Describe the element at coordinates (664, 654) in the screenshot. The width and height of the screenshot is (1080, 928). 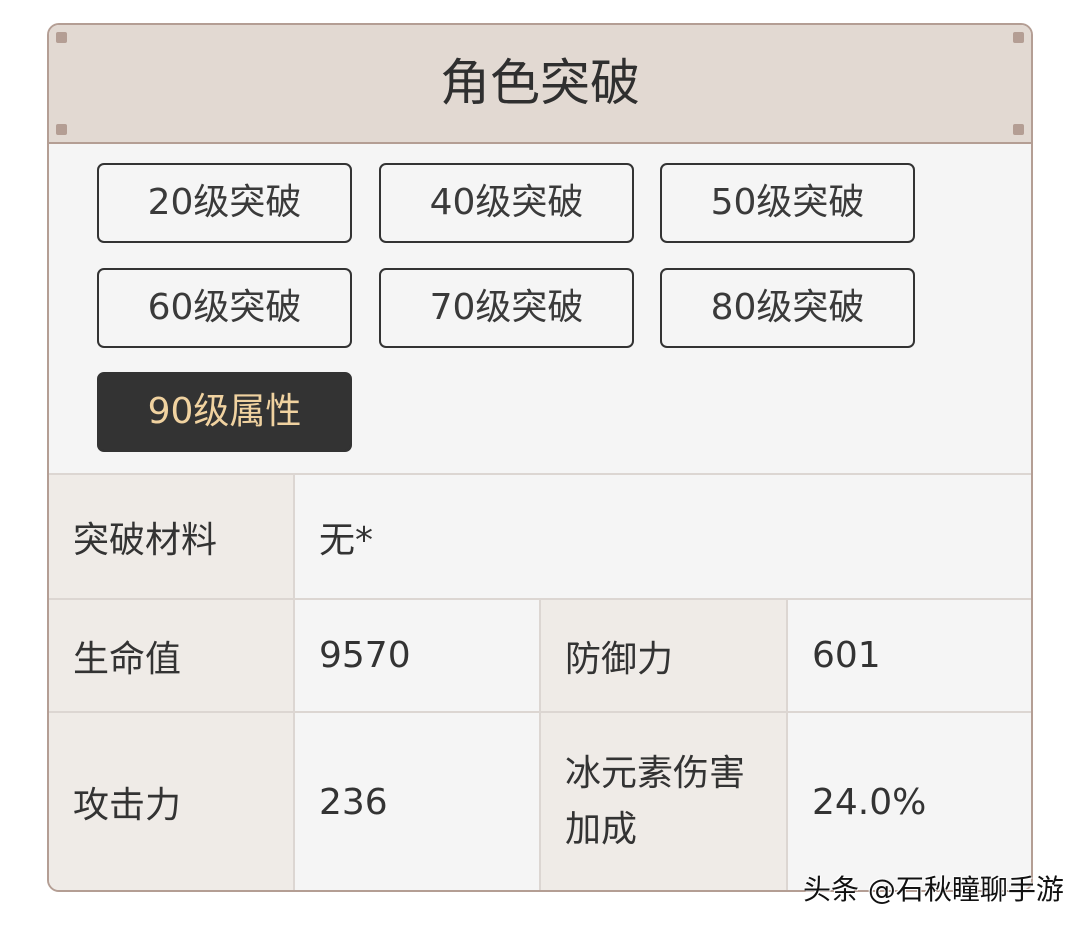
I see `def-label: 防御力` at that location.